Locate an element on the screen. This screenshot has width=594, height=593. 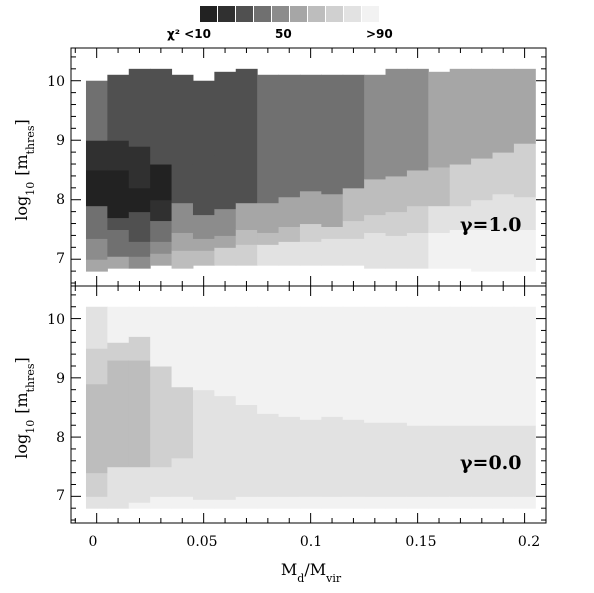
colorbar-legend is located at coordinates (289, 14).